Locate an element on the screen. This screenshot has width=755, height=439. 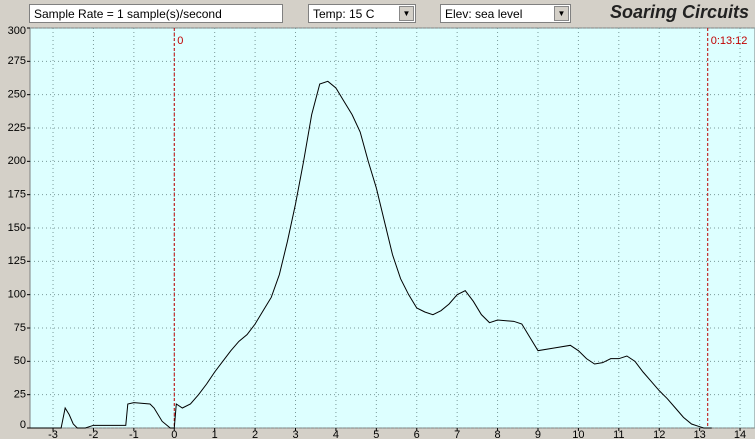
x-tick-label: 13 is located at coordinates (700, 434).